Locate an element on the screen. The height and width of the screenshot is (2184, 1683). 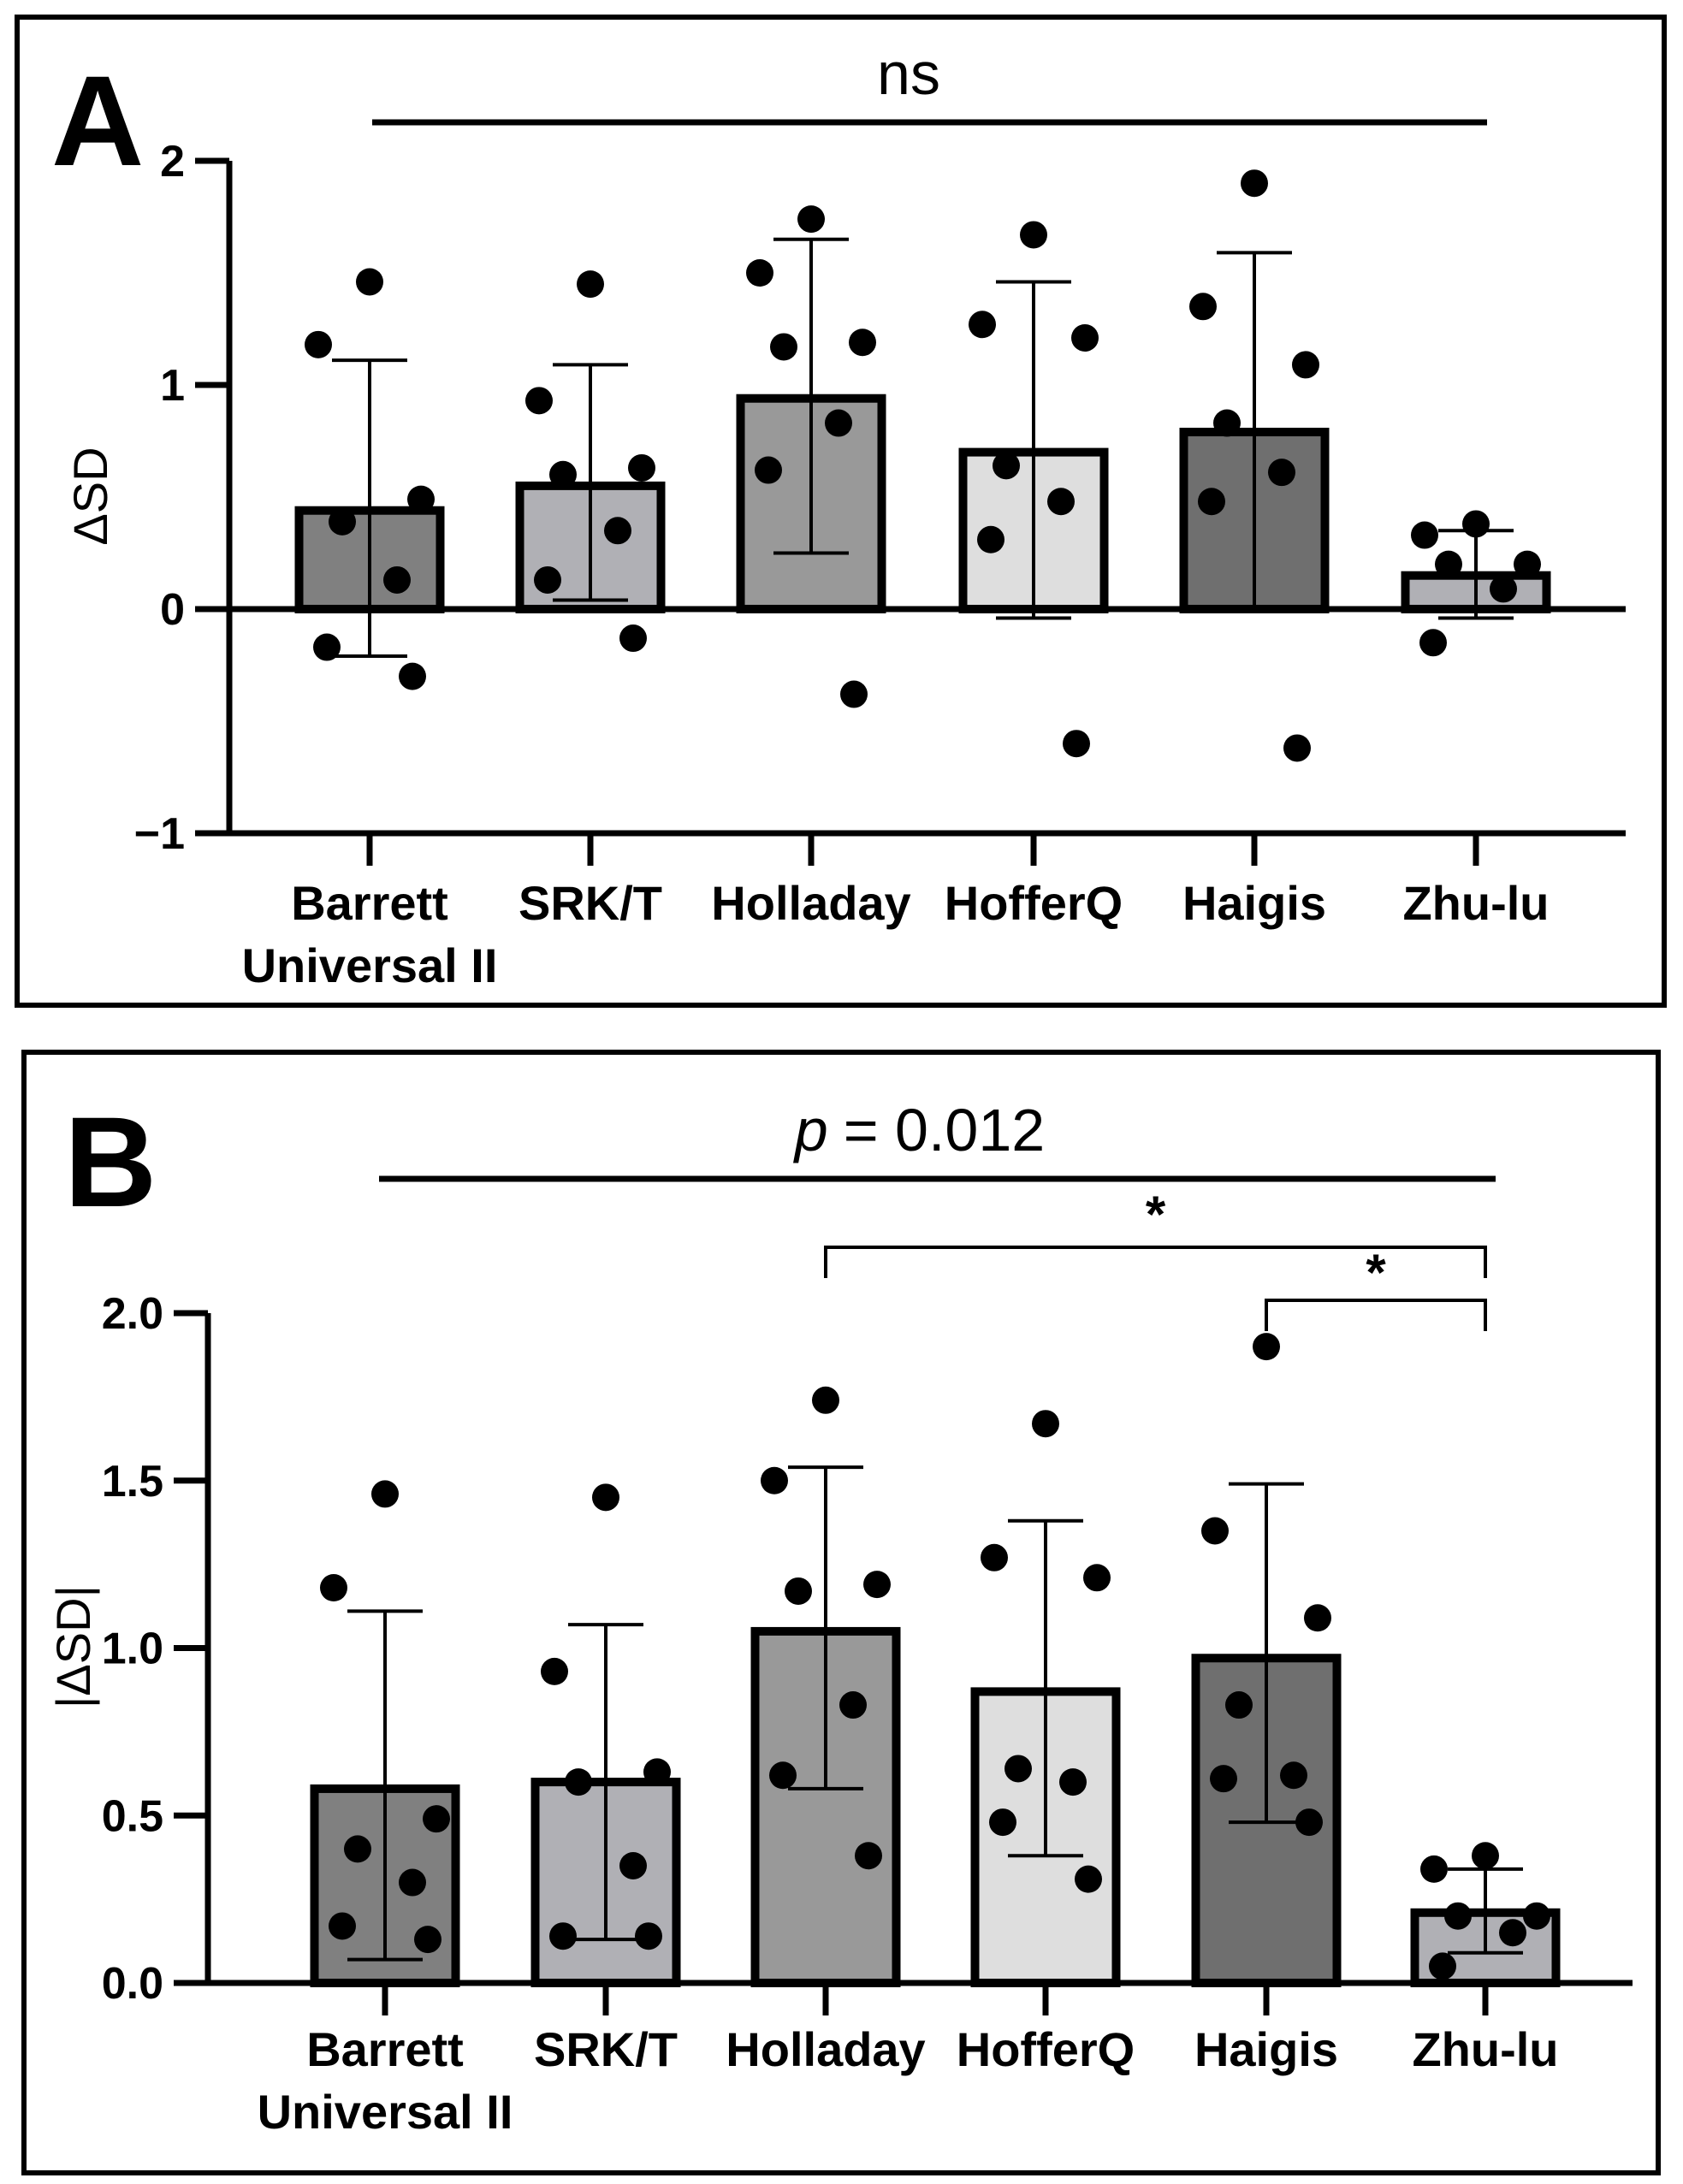
panel-a-category-label-1-line-2: Universal II is located at coordinates (370, 965).